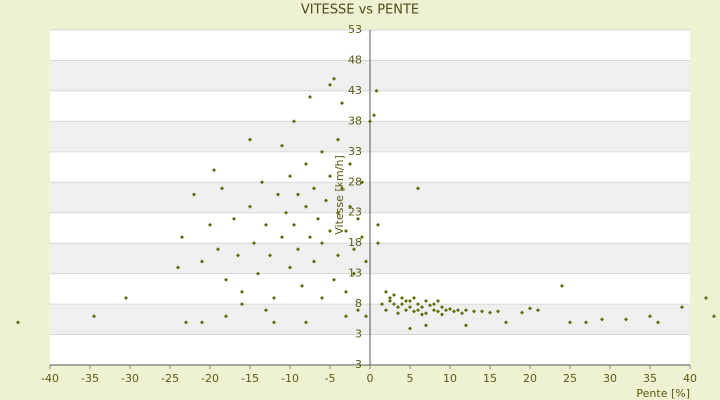  What do you see at coordinates (370, 378) in the screenshot?
I see `x-tick-label: 0` at bounding box center [370, 378].